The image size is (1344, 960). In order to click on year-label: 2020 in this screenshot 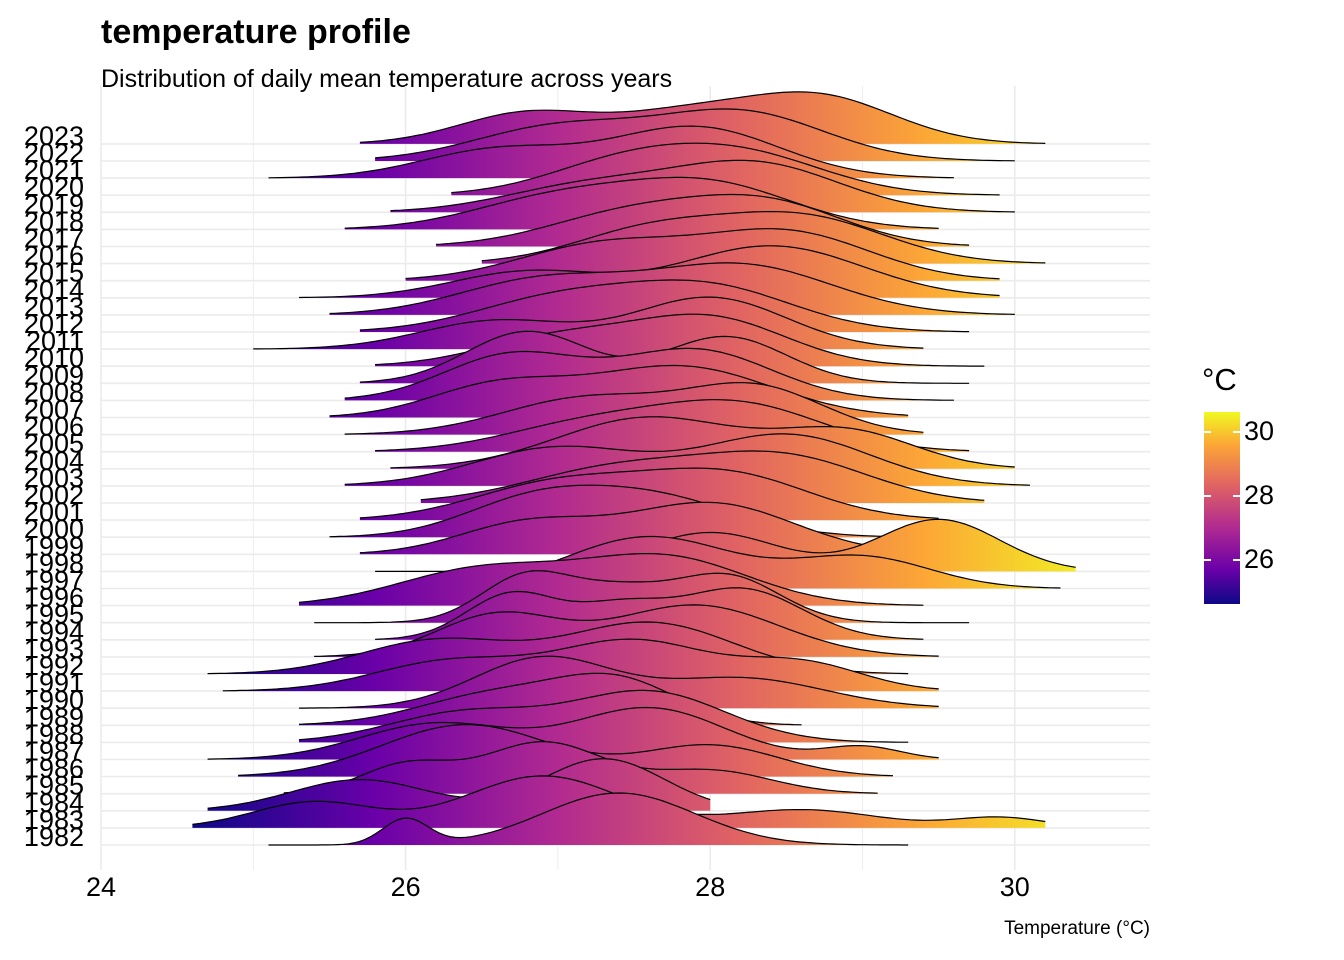, I will do `click(54, 187)`.